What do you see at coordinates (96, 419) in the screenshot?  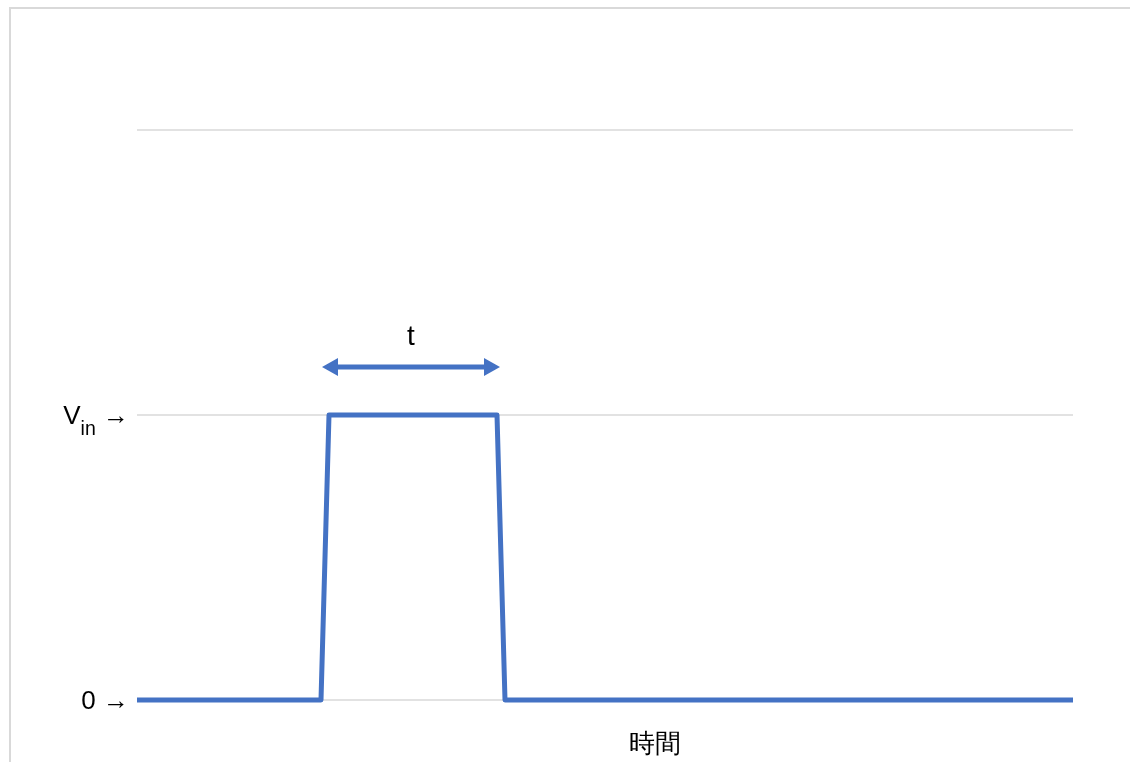 I see `ref-line-label: V$_{in}$ →` at bounding box center [96, 419].